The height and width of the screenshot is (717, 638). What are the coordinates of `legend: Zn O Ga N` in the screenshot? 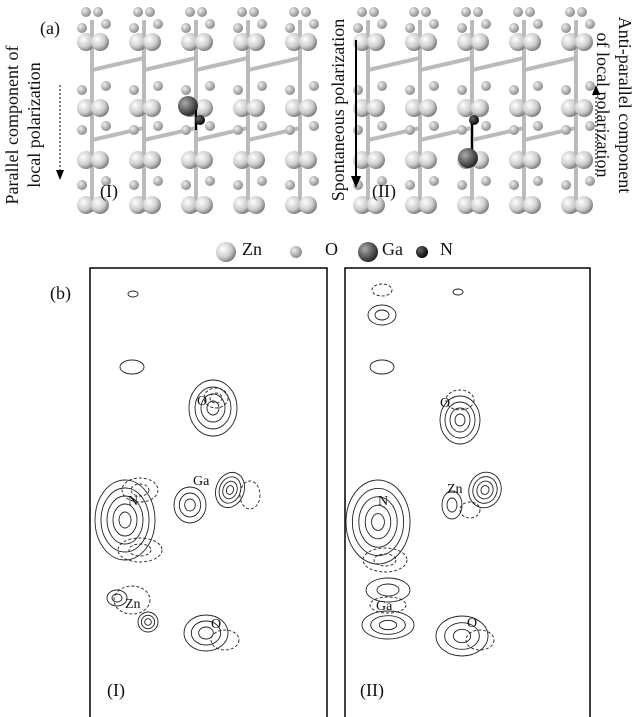 It's located at (334, 250).